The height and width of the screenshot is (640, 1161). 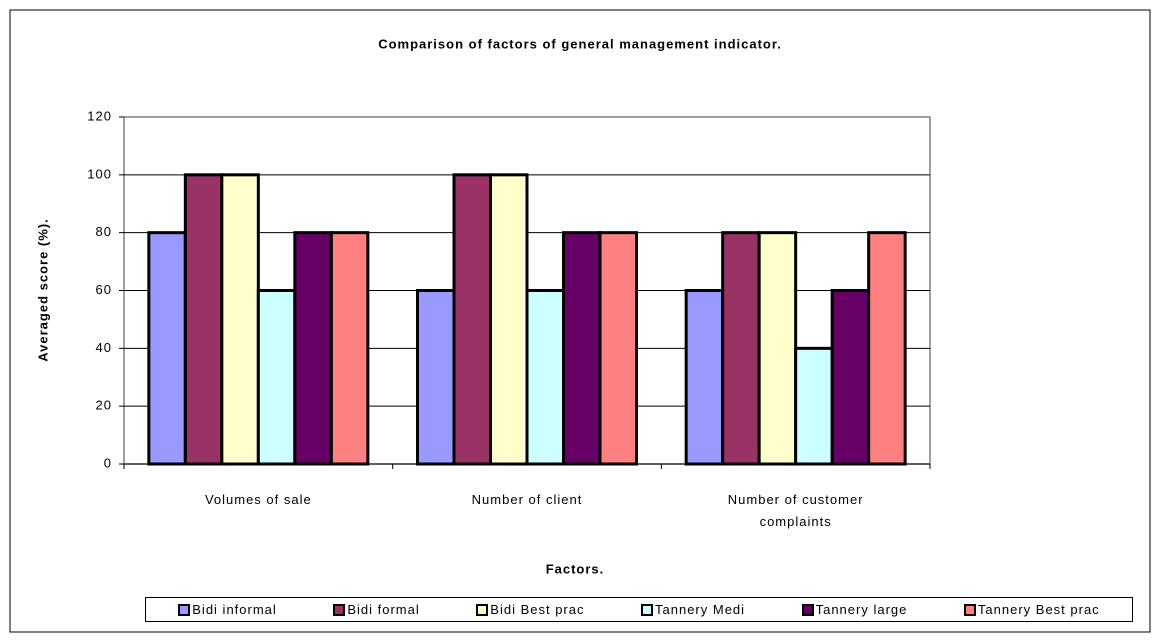 I want to click on legend-item: Bidi formal, so click(x=376, y=609).